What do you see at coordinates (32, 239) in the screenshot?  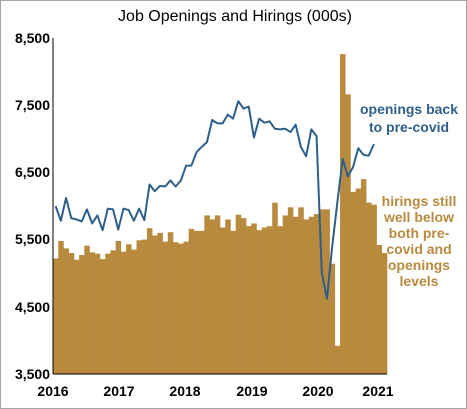 I see `y-tick-label: 5,500` at bounding box center [32, 239].